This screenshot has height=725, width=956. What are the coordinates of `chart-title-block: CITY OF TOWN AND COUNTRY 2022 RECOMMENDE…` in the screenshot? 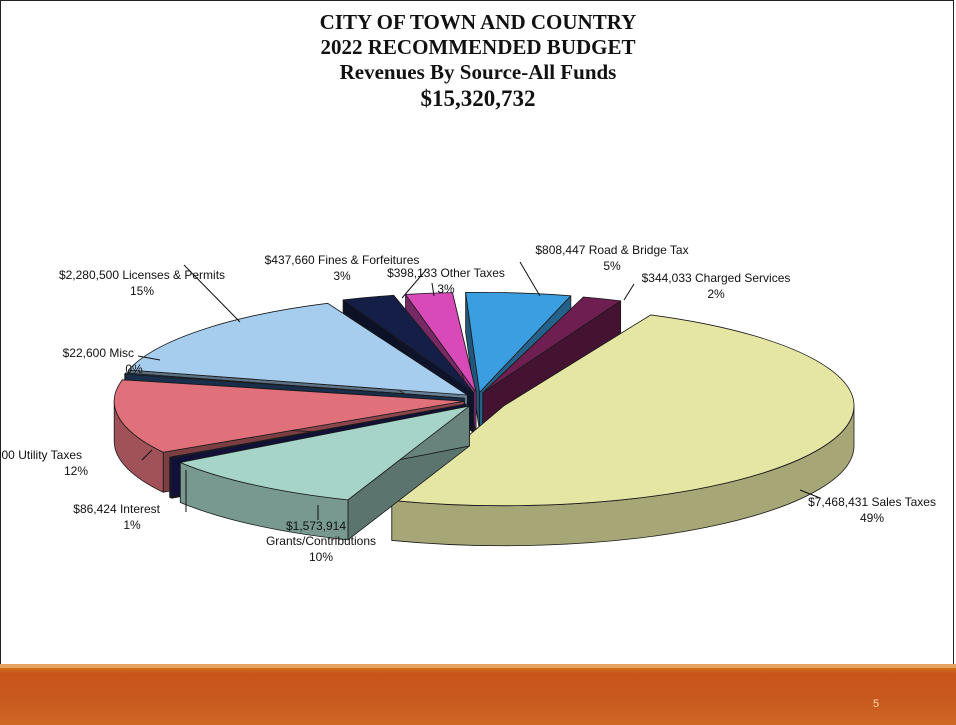 It's located at (478, 61).